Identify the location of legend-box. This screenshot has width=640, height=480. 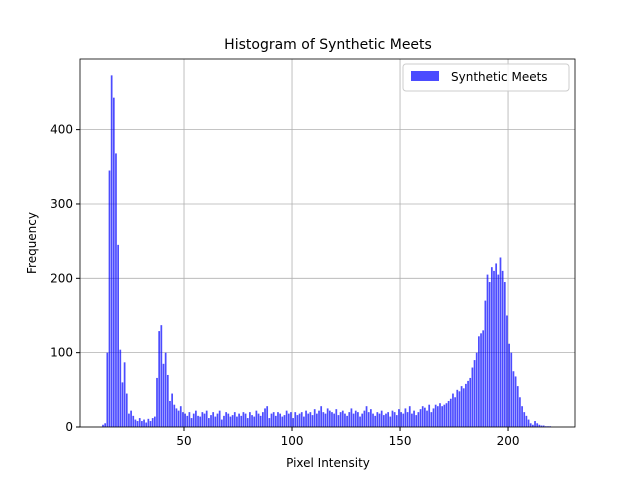
(486, 77).